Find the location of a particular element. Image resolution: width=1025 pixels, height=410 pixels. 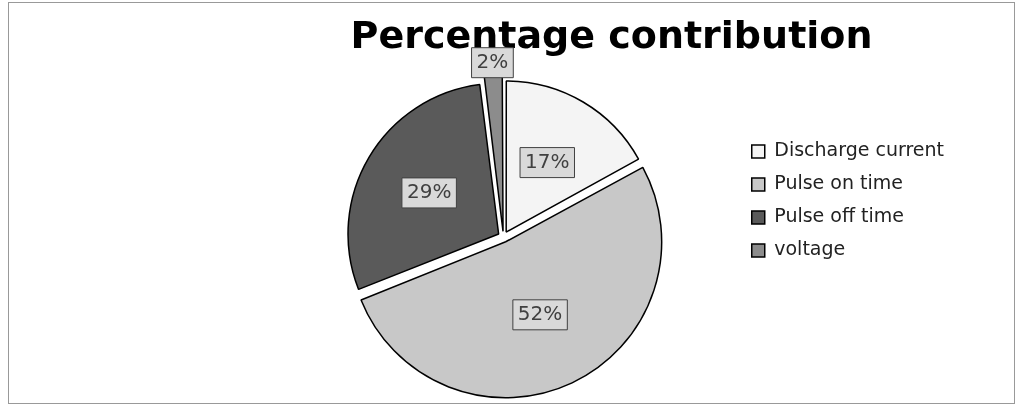

data-label: 52% is located at coordinates (540, 313).